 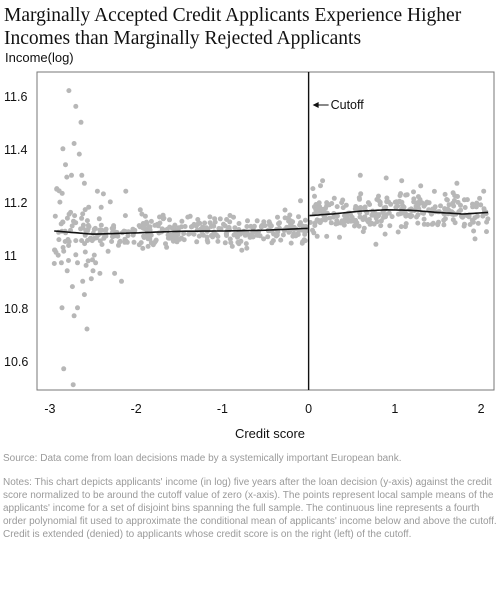 What do you see at coordinates (15, 150) in the screenshot?
I see `y-tick-label: 11.4` at bounding box center [15, 150].